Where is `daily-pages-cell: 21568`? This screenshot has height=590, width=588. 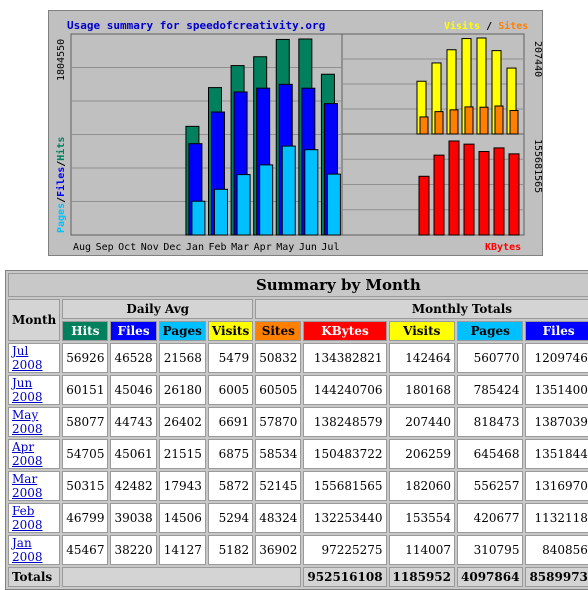 daily-pages-cell: 21568 is located at coordinates (182, 358).